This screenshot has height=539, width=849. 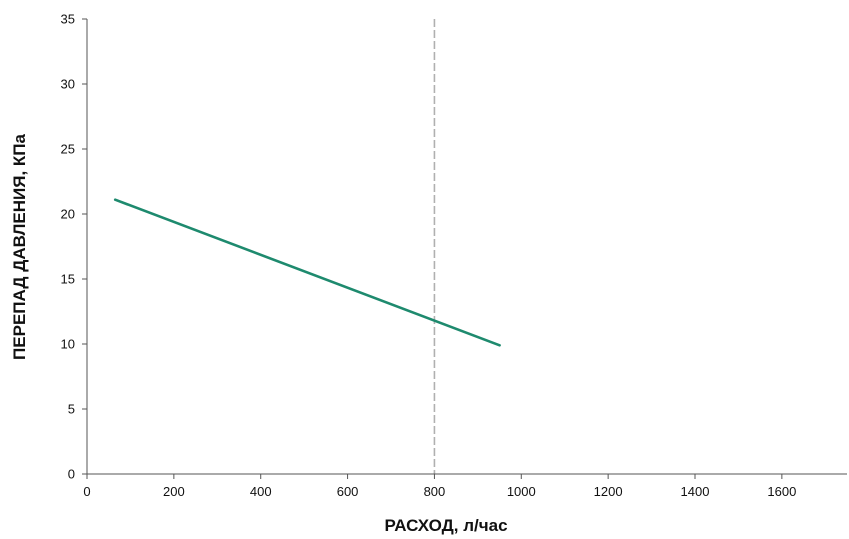 I want to click on x-tick-label: 800, so click(x=435, y=491).